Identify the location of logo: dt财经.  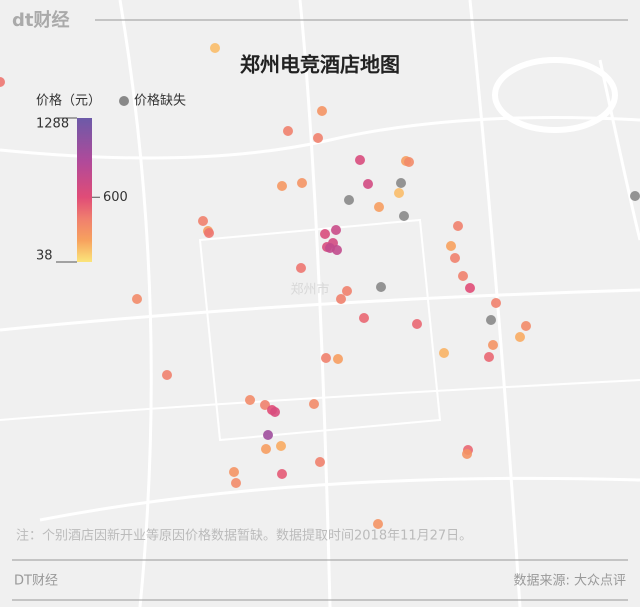
(41, 20).